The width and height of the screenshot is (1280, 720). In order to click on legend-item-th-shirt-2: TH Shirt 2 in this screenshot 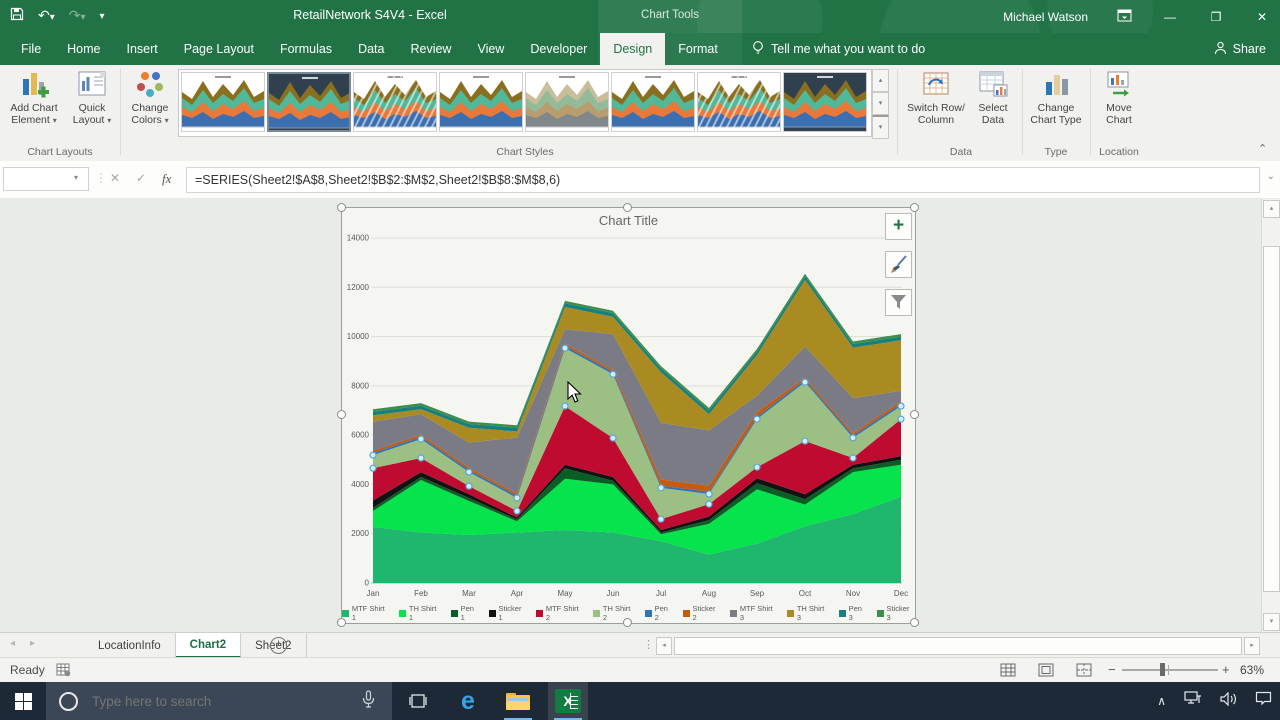, I will do `click(614, 613)`.